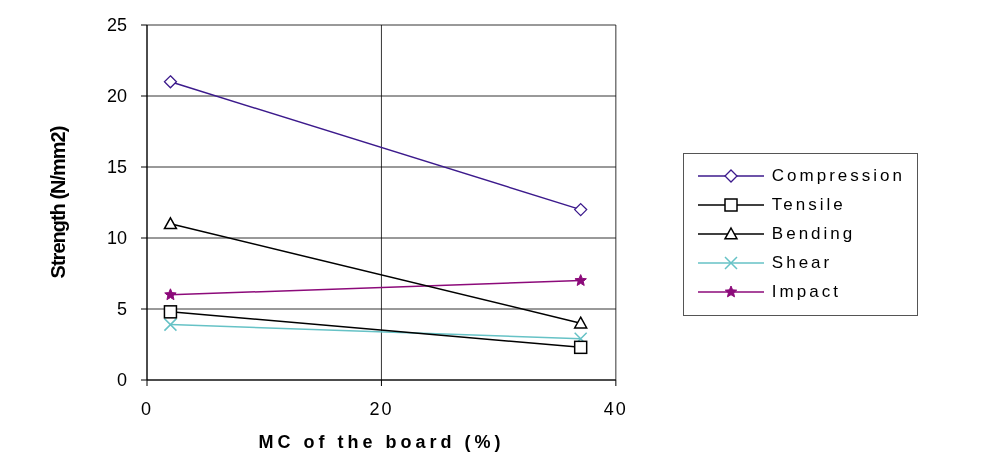  Describe the element at coordinates (806, 292) in the screenshot. I see `legend-label: Impact` at that location.